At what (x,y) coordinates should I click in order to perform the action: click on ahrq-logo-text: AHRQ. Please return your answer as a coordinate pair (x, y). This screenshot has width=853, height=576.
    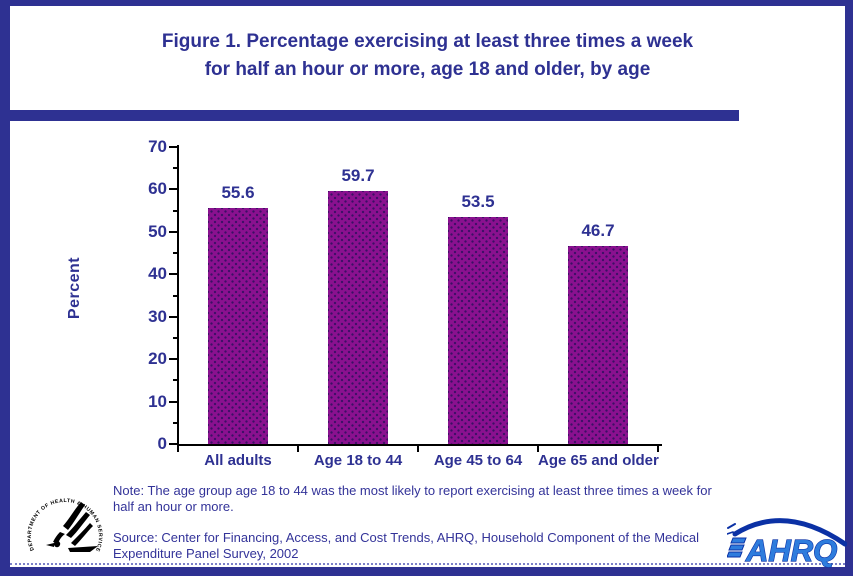
    Looking at the image, I should click on (791, 550).